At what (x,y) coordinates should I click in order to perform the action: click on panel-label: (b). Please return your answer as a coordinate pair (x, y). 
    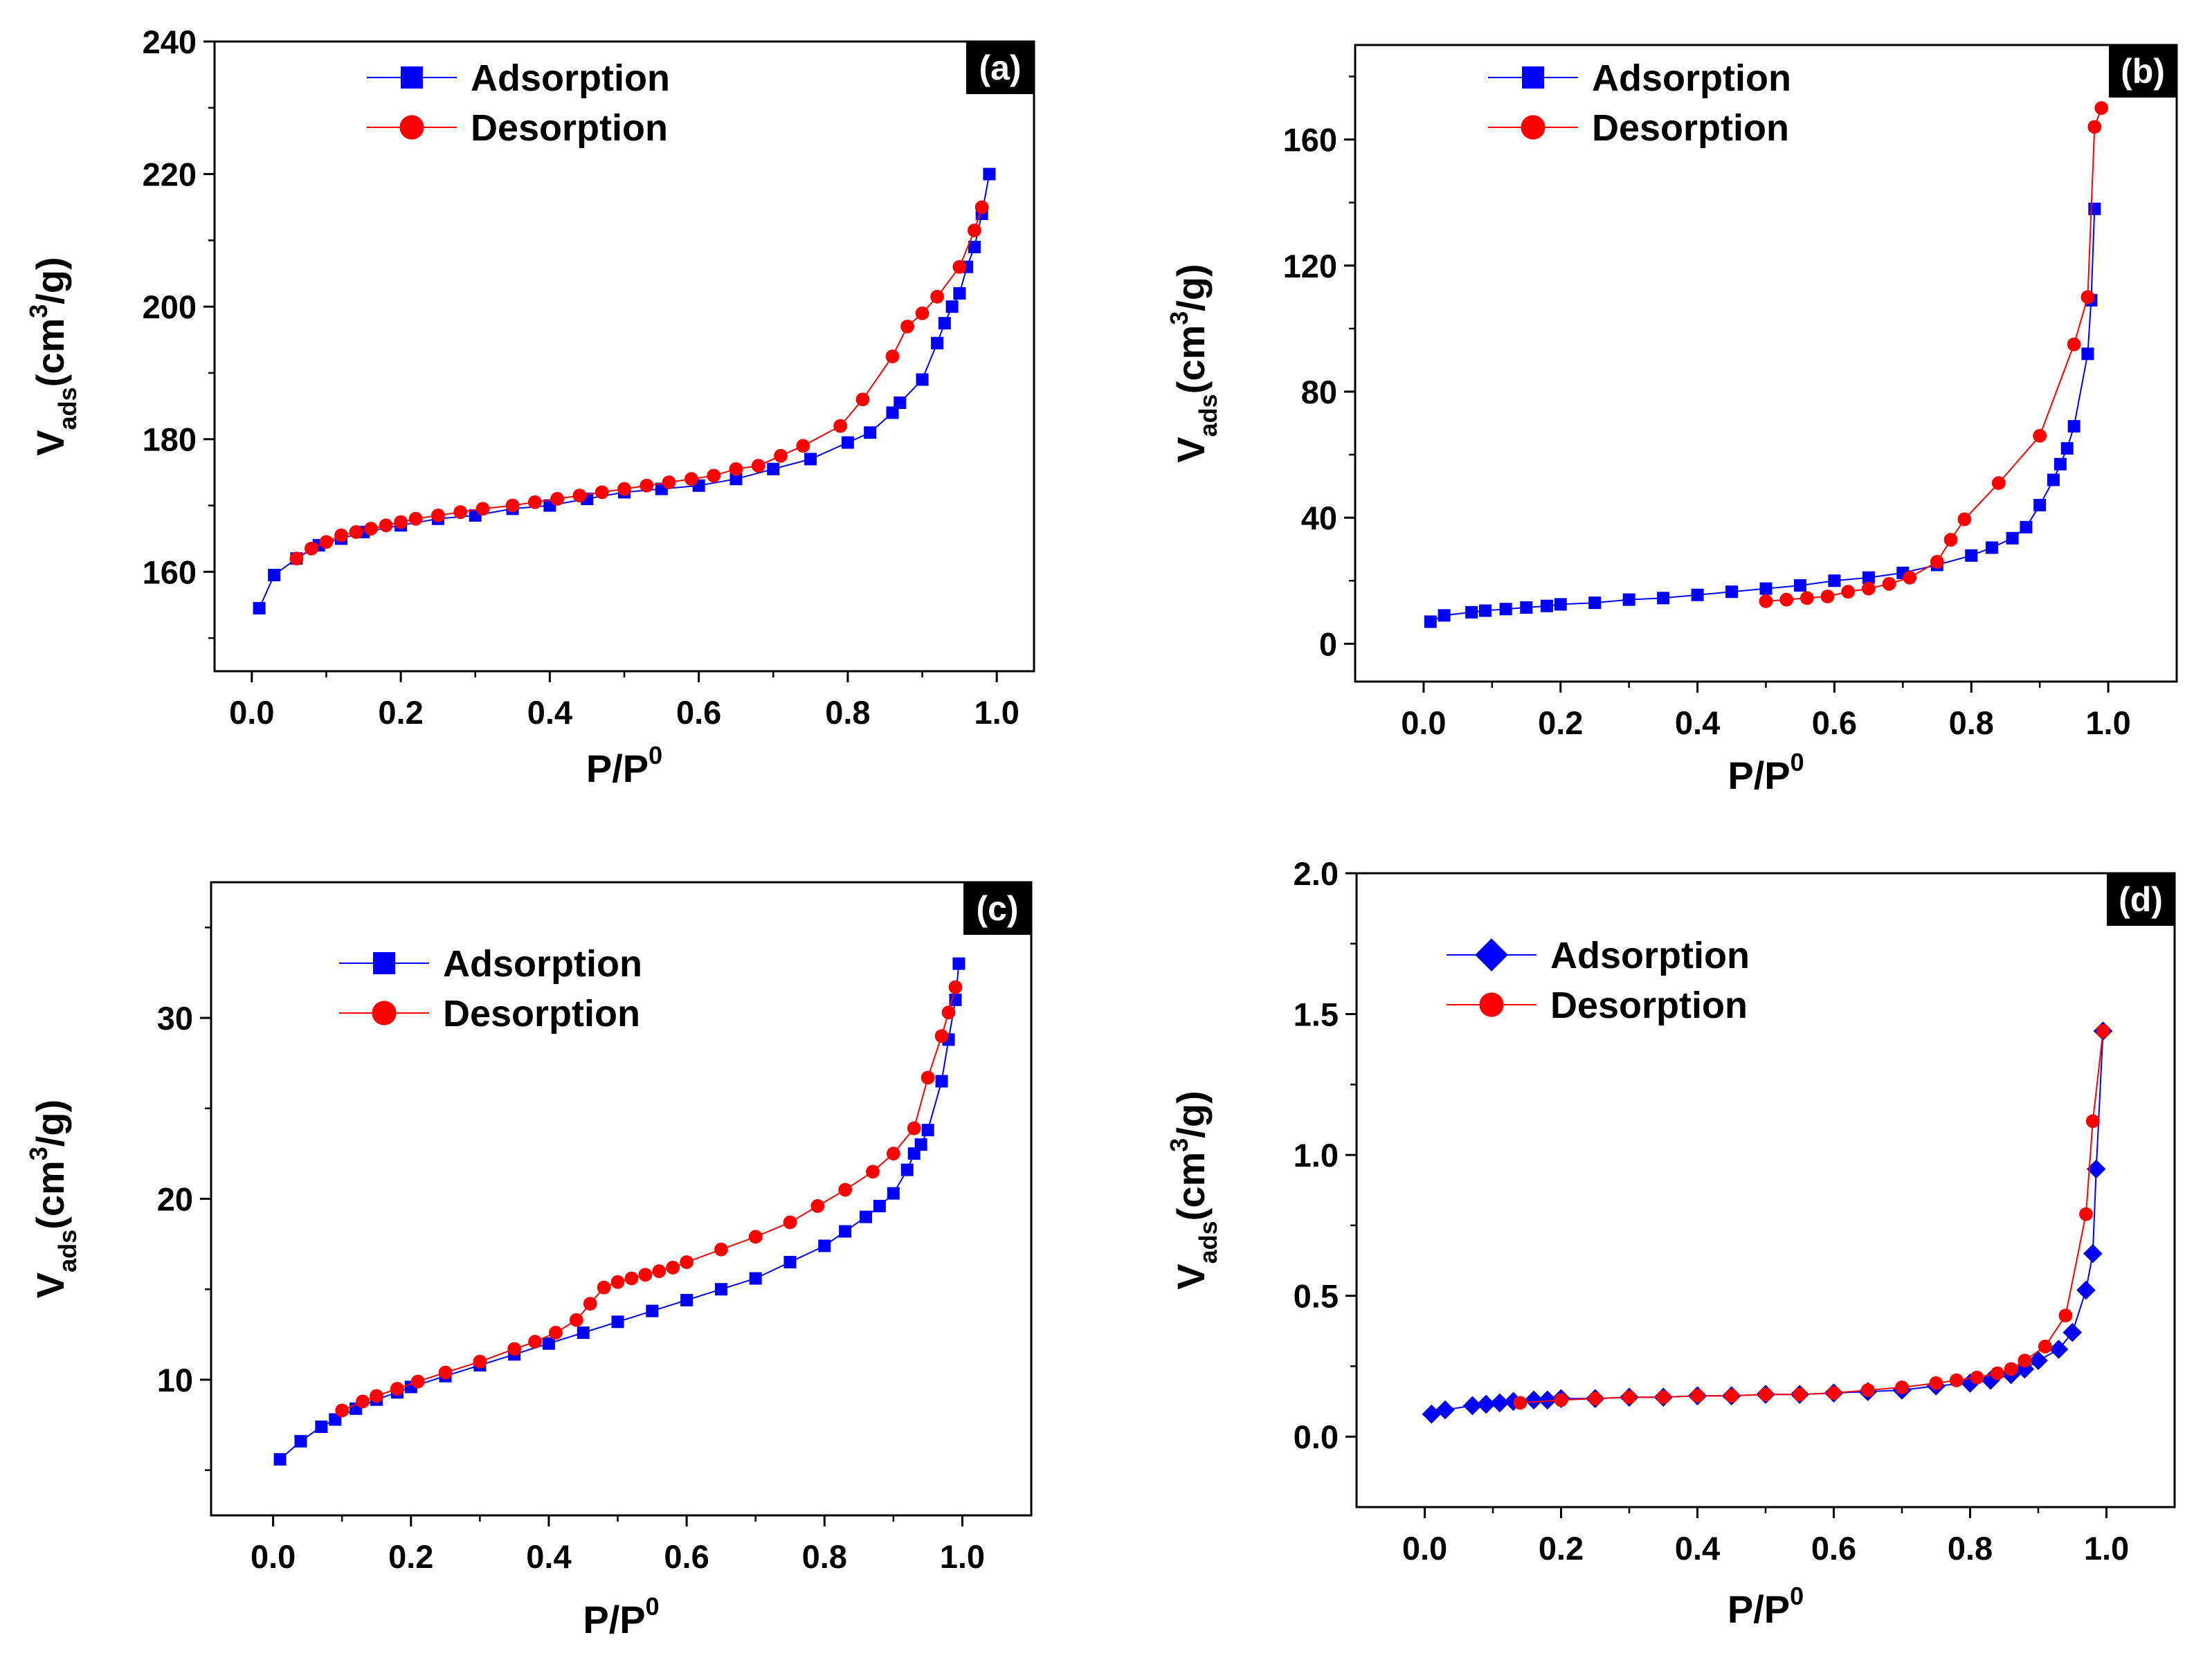
    Looking at the image, I should click on (2143, 71).